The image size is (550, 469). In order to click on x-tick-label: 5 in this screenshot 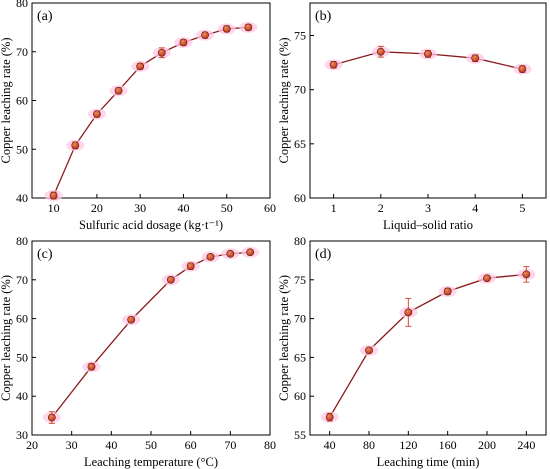, I will do `click(522, 208)`.